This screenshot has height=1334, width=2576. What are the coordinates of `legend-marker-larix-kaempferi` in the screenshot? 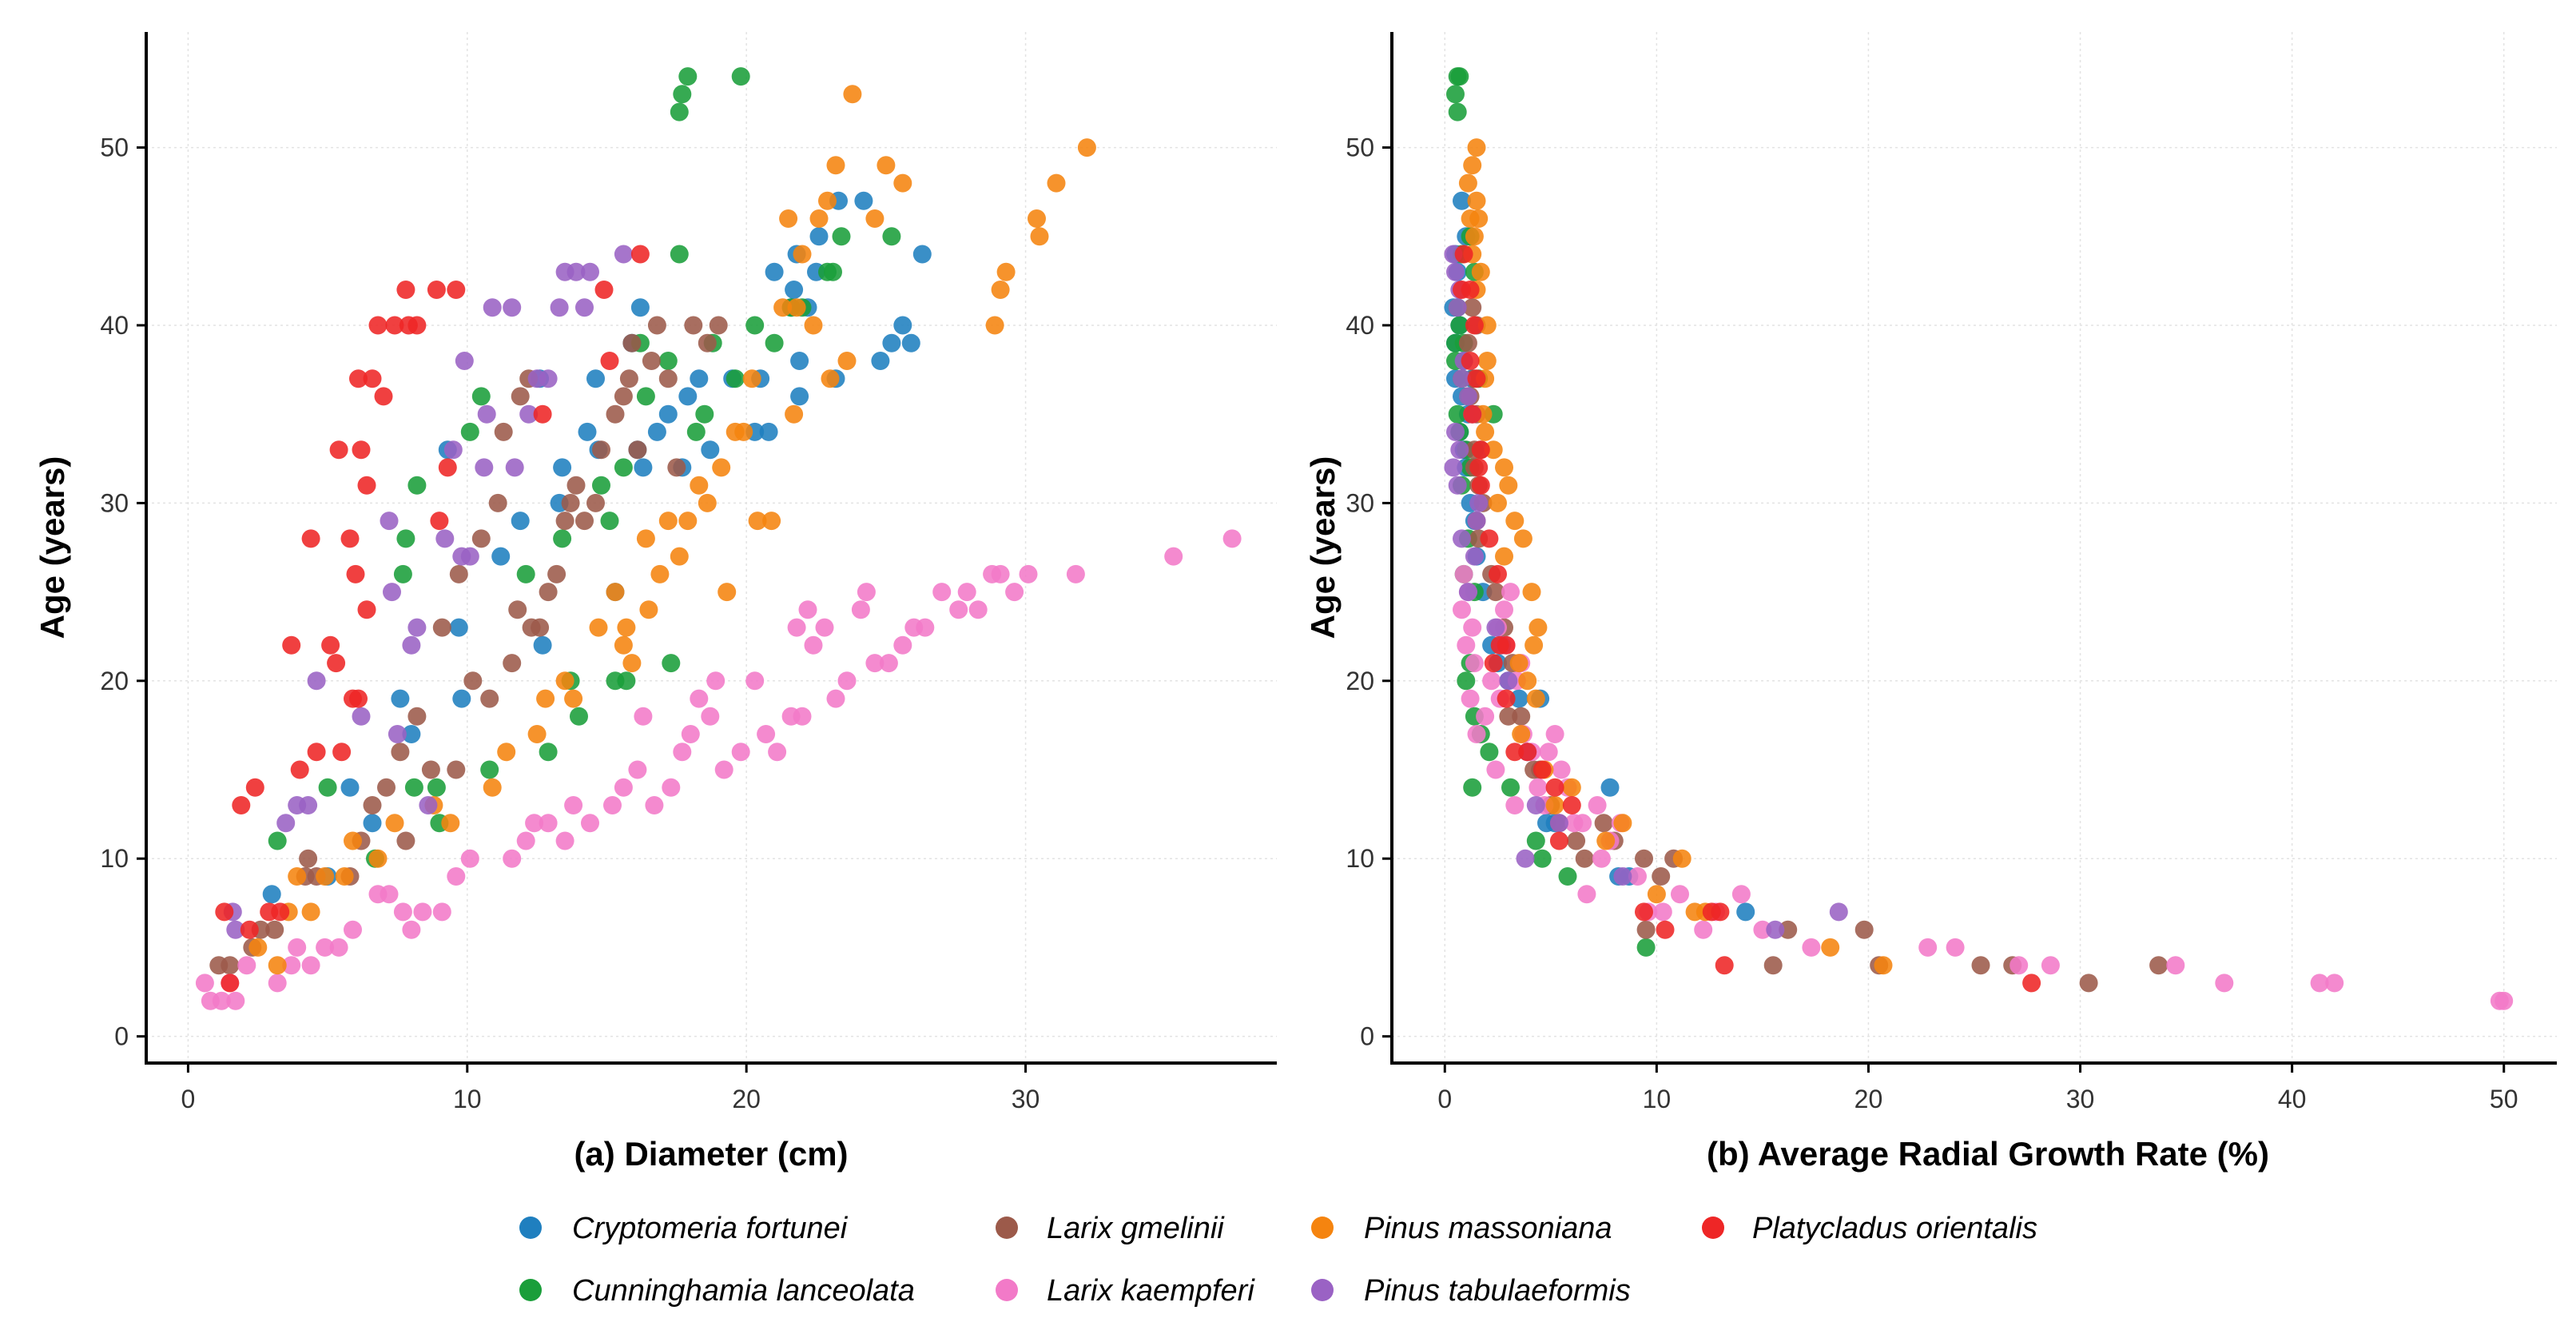 It's located at (1007, 1290).